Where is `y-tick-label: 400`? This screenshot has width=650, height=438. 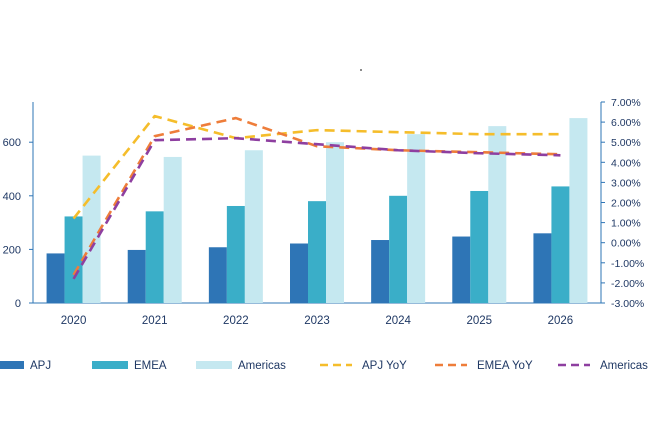 y-tick-label: 400 is located at coordinates (12, 197).